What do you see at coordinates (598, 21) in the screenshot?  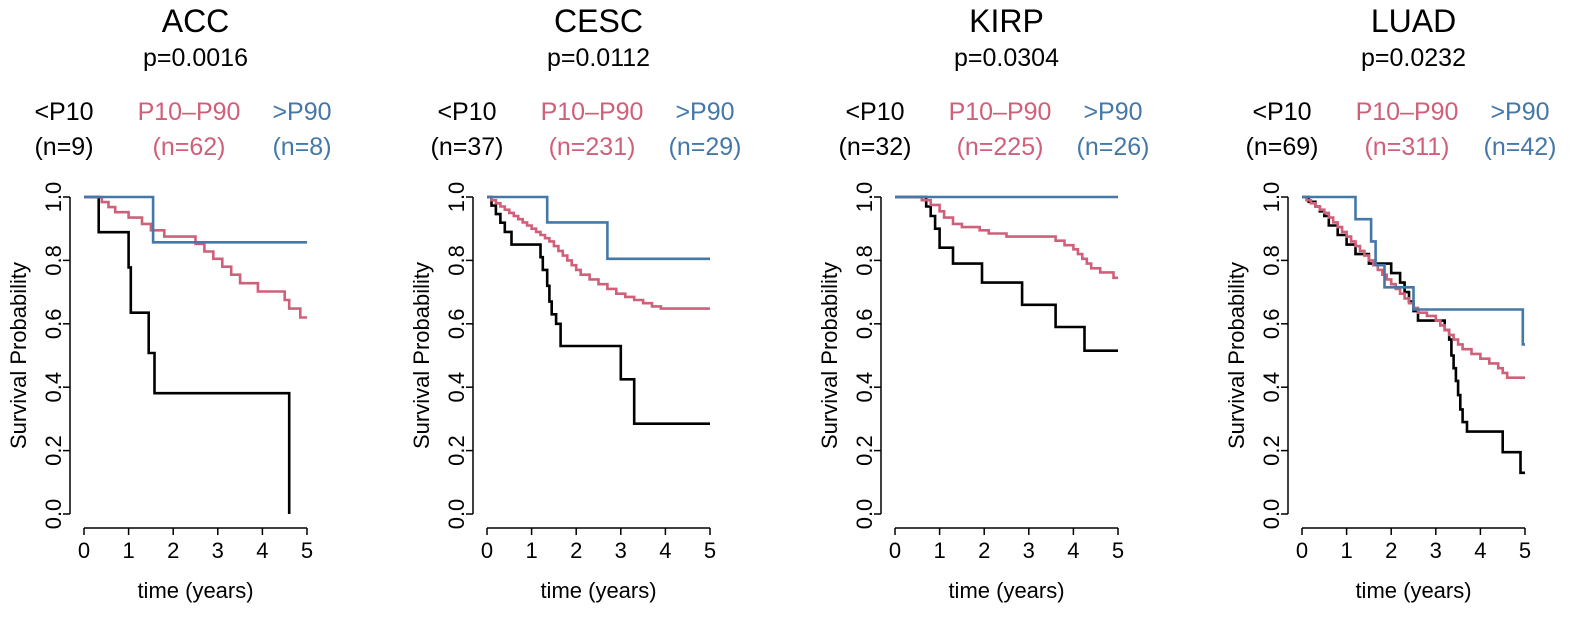 I see `chart-title: CESC` at bounding box center [598, 21].